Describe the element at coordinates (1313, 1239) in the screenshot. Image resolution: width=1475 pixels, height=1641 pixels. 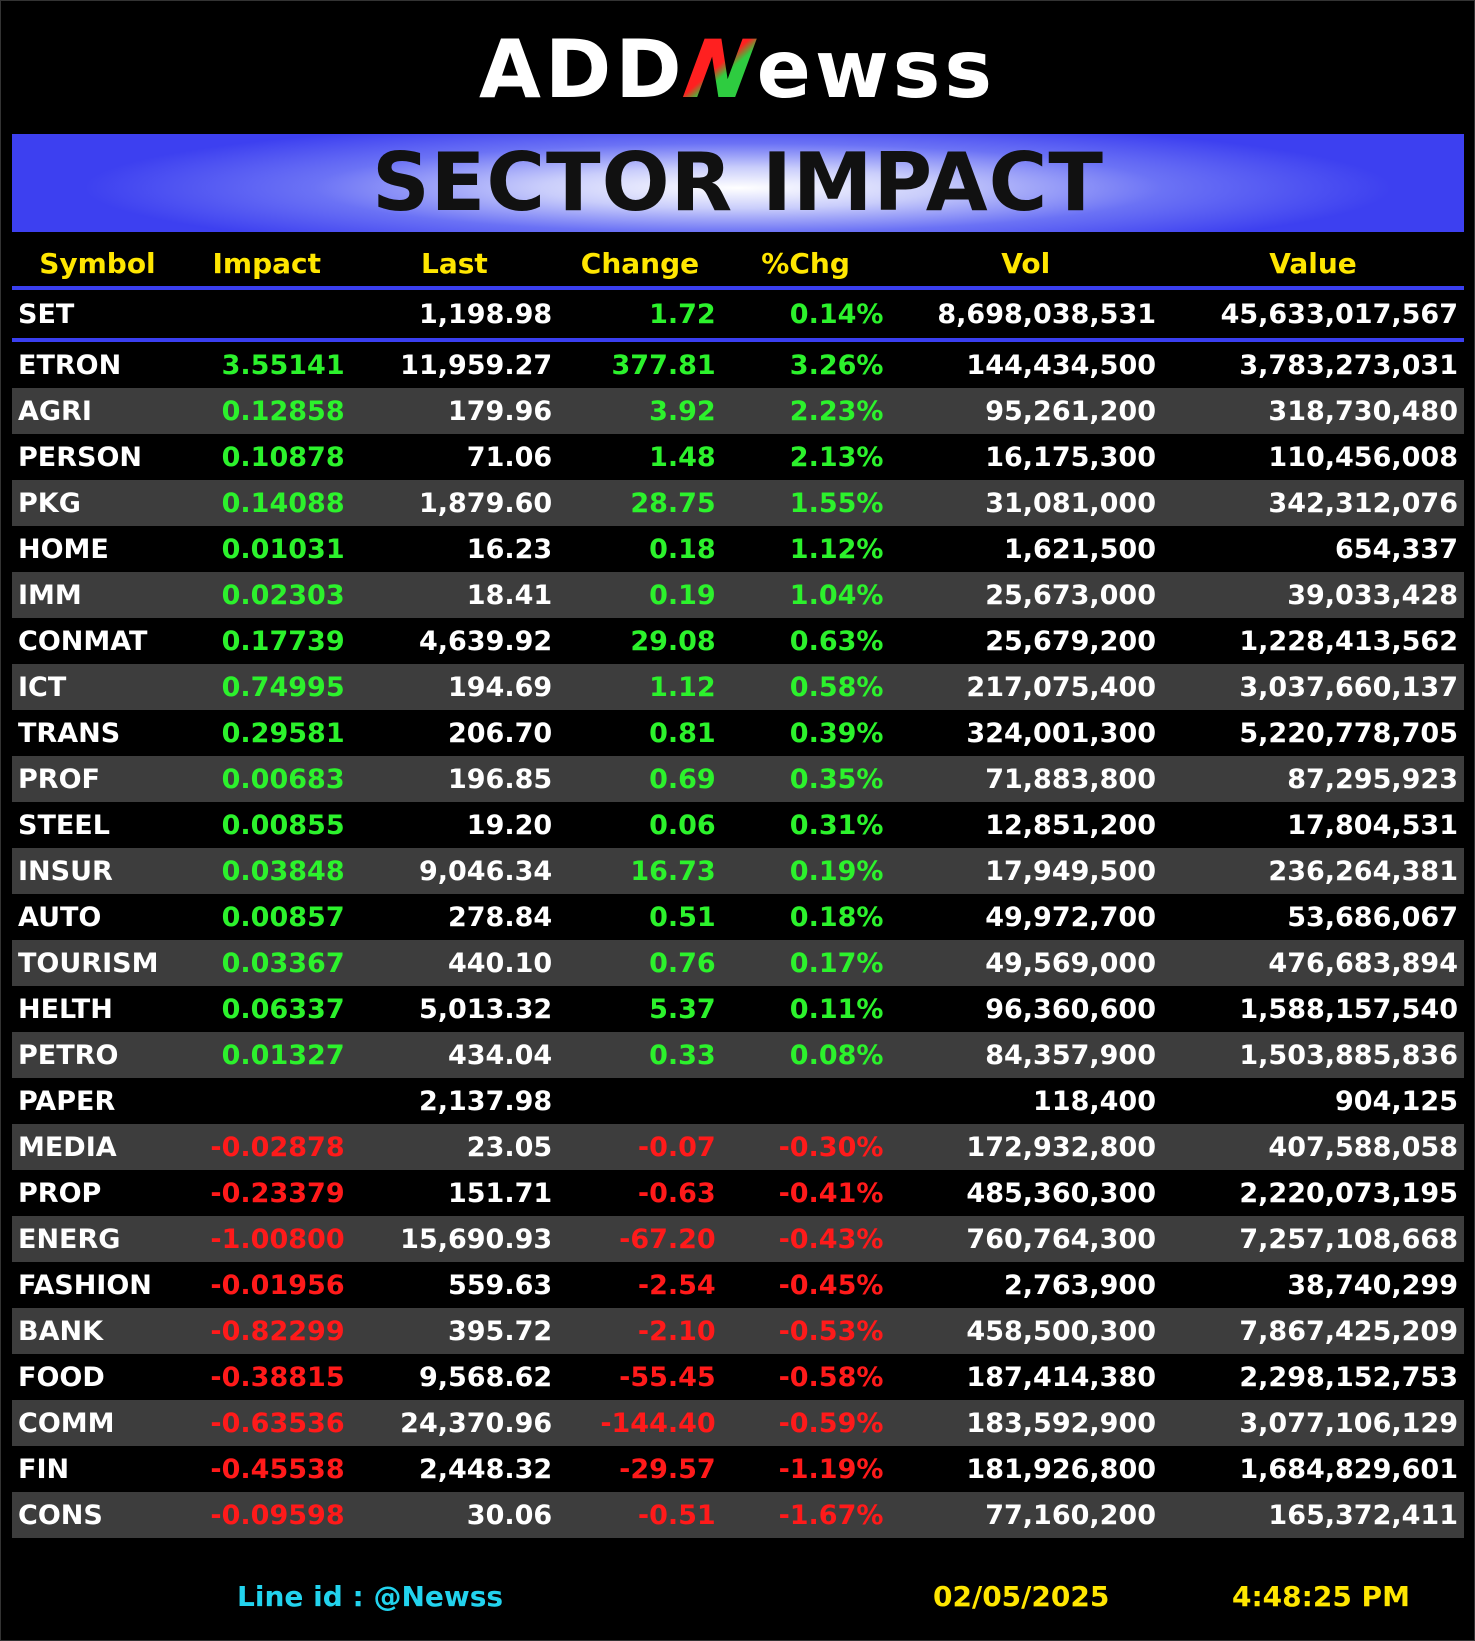
I see `sector-value: 7,257,108,668` at that location.